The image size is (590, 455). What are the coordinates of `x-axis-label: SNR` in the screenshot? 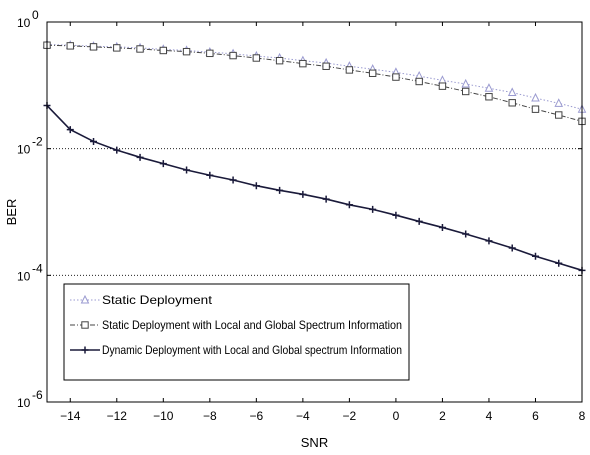 It's located at (314, 442).